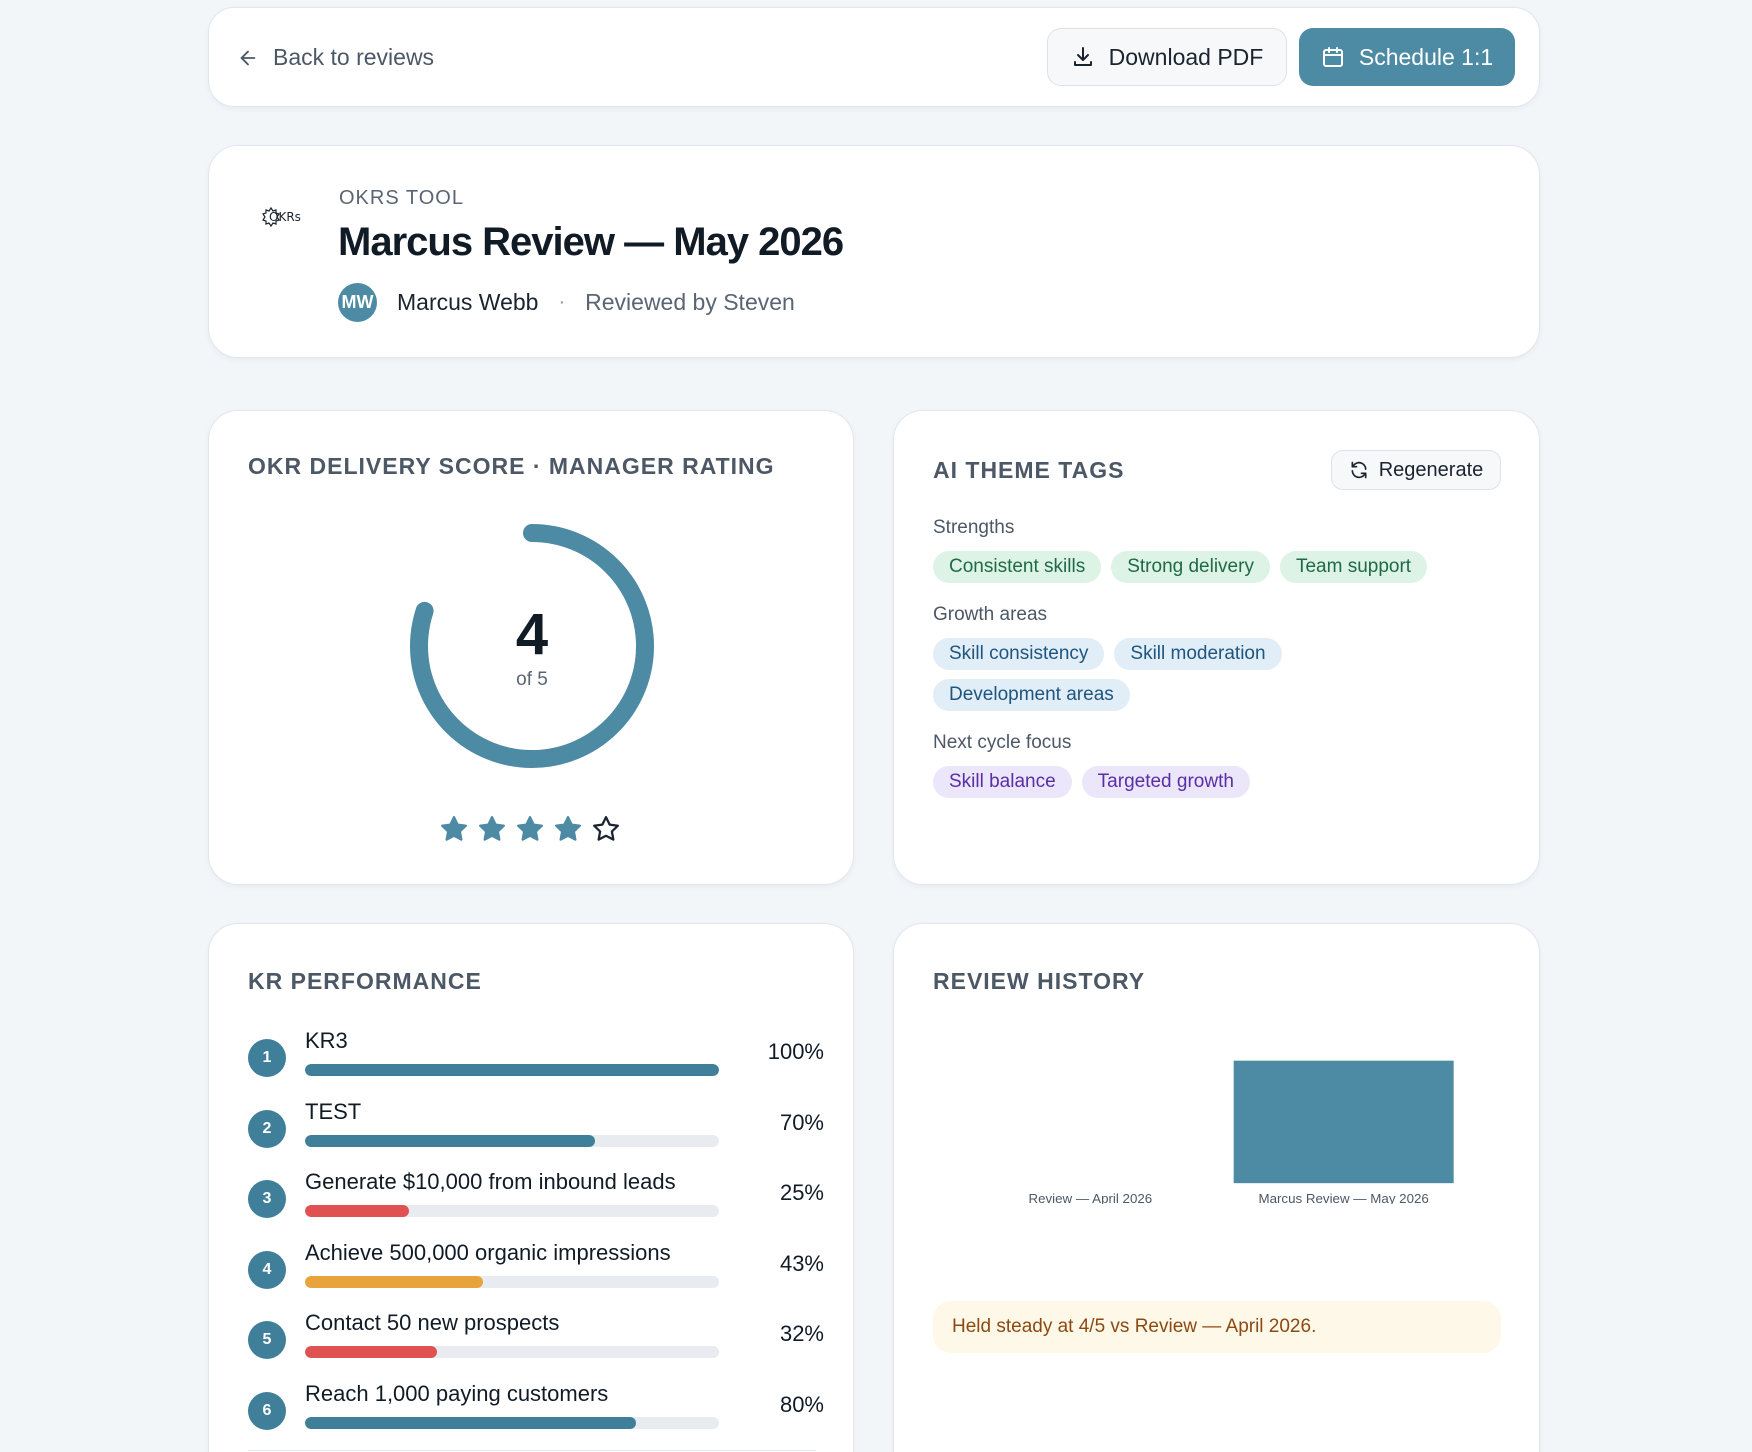 The width and height of the screenshot is (1752, 1452). I want to click on page-title: Marcus Review — May 2026, so click(591, 242).